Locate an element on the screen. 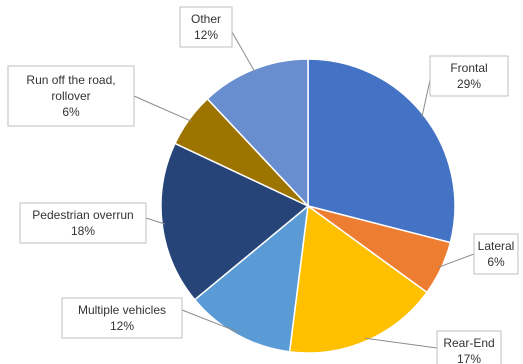 This screenshot has height=364, width=523. callout-run-off-road: Run off the road, rollover 6% is located at coordinates (71, 96).